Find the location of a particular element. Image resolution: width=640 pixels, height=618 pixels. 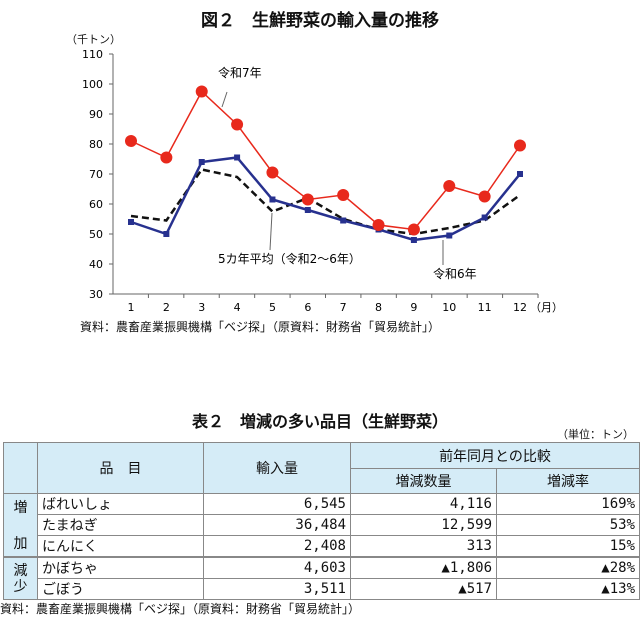

y-tick-label: 40 is located at coordinates (96, 264).